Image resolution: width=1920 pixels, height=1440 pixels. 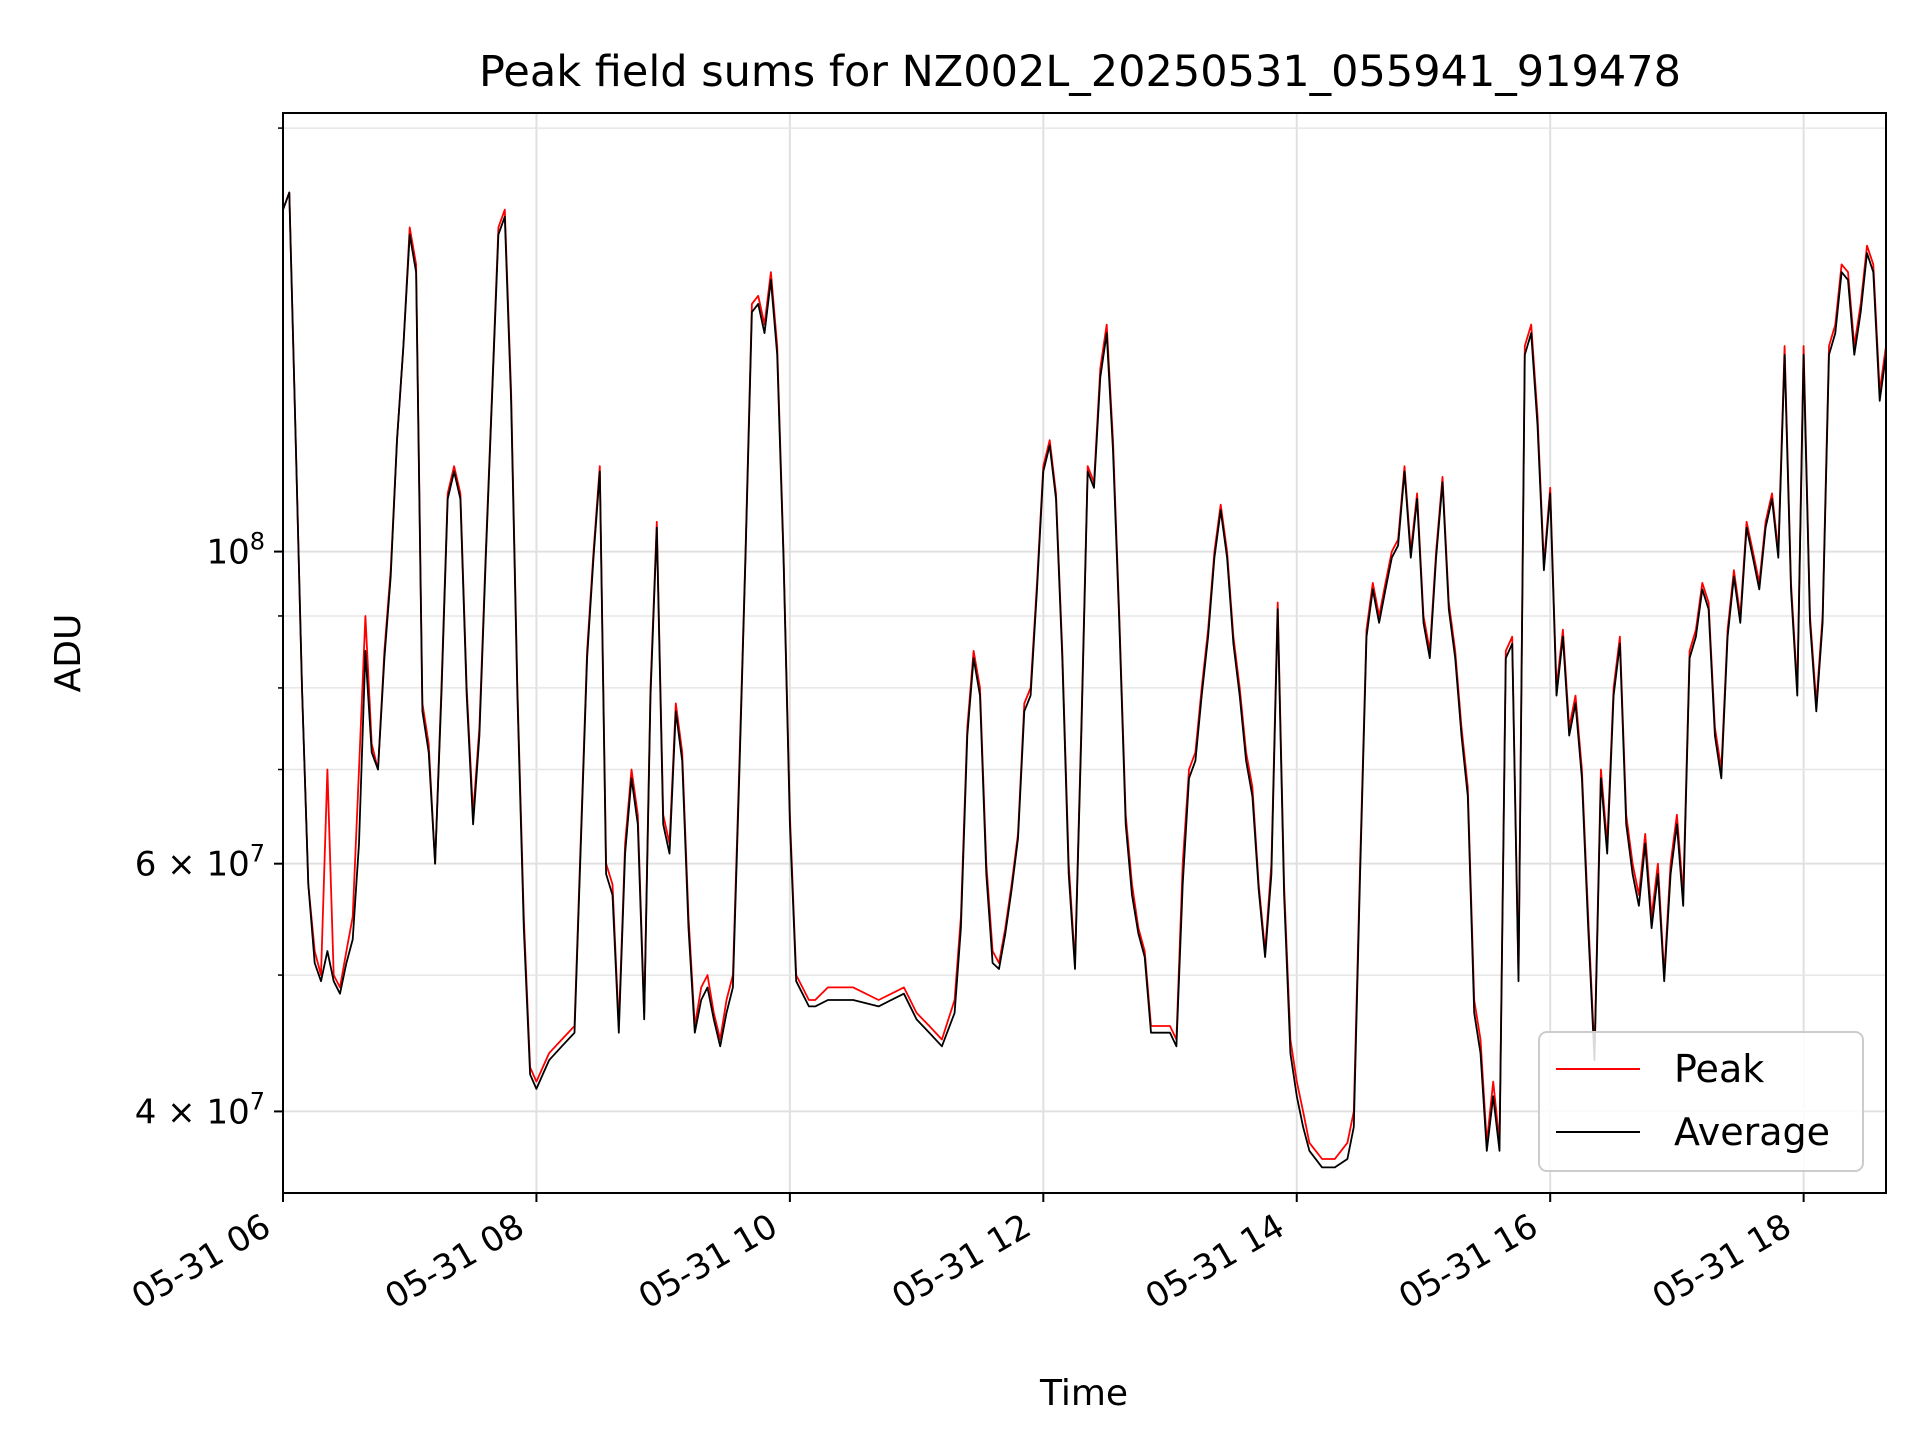 I want to click on y-tick-label: 6 × 107, so click(x=200, y=862).